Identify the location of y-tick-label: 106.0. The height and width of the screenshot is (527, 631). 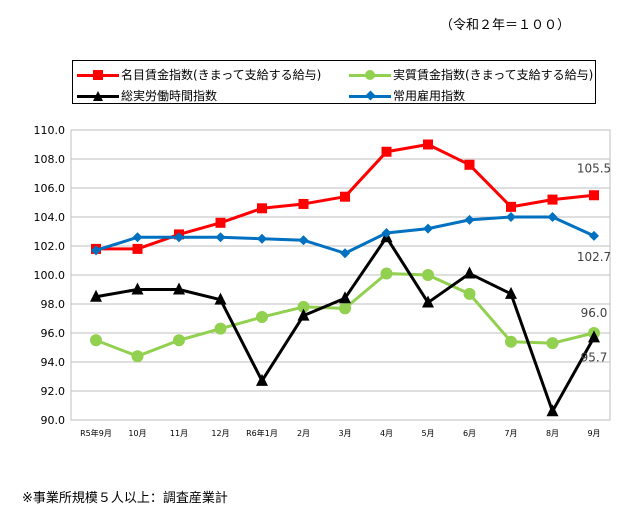
(50, 188).